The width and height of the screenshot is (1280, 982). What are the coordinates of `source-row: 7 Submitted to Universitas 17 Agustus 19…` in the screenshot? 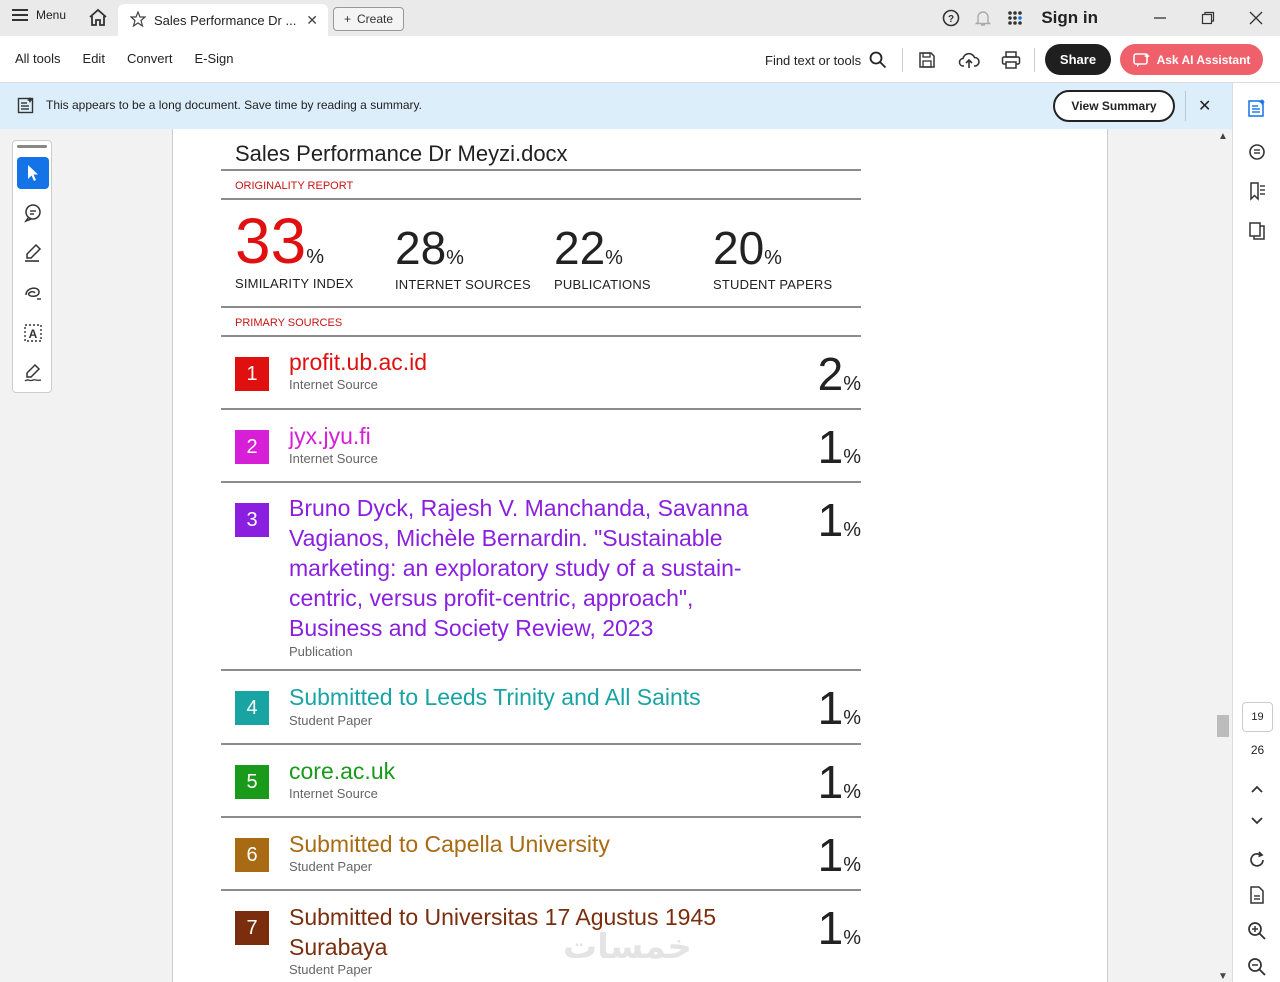 It's located at (541, 936).